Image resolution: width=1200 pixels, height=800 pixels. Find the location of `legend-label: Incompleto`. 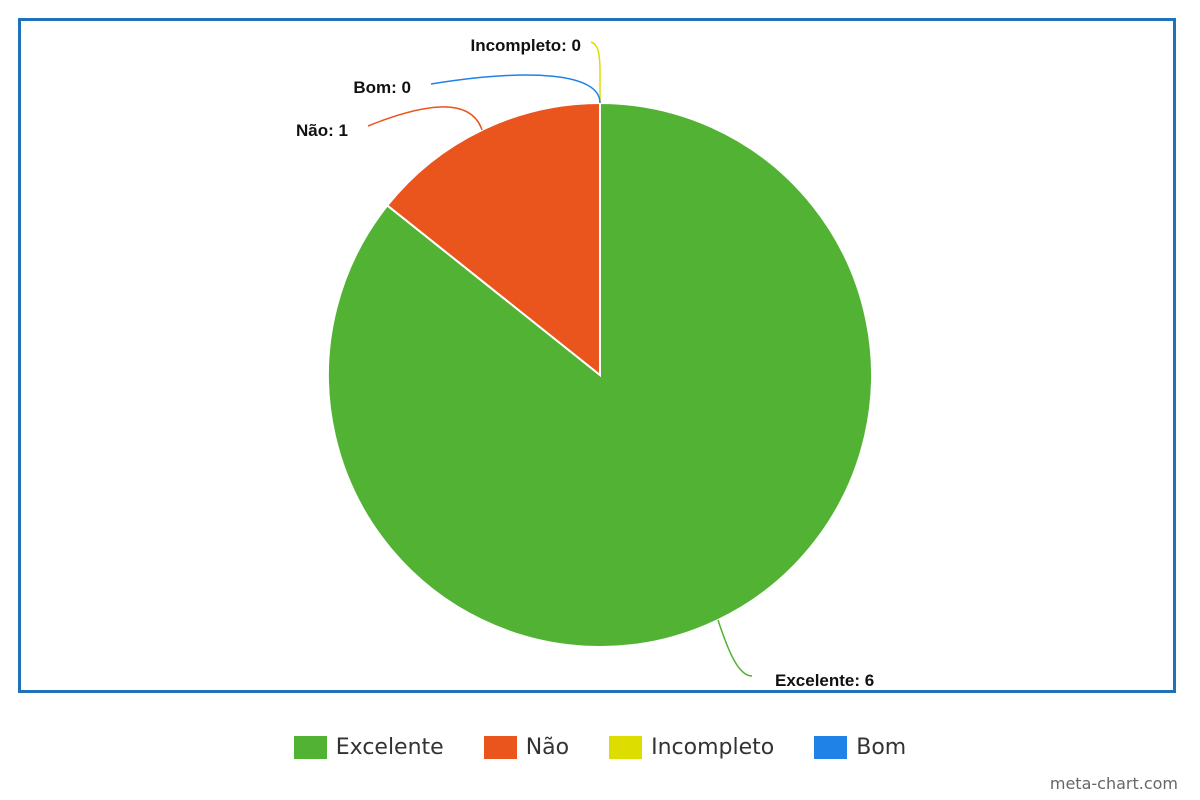

legend-label: Incompleto is located at coordinates (713, 747).